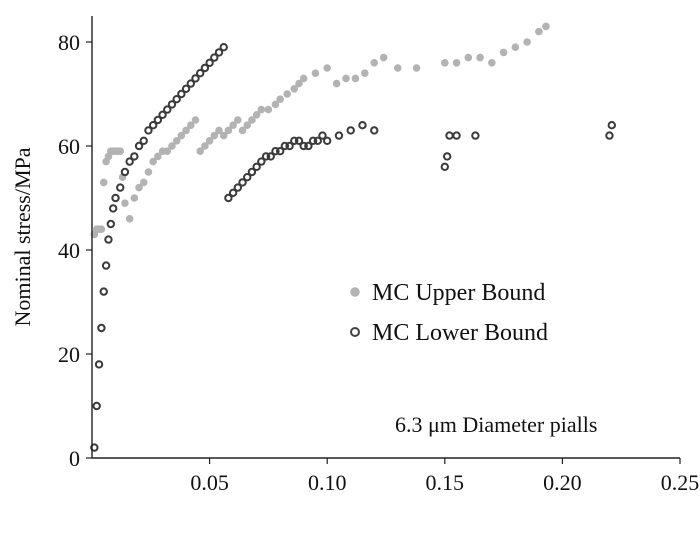 This screenshot has height=551, width=700. Describe the element at coordinates (355, 332) in the screenshot. I see `legend-marker-lower` at that location.